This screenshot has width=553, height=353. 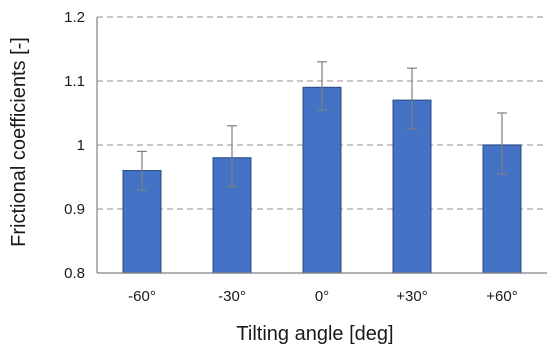 I want to click on y-axis-title: Frictional coefficients [-], so click(x=19, y=142).